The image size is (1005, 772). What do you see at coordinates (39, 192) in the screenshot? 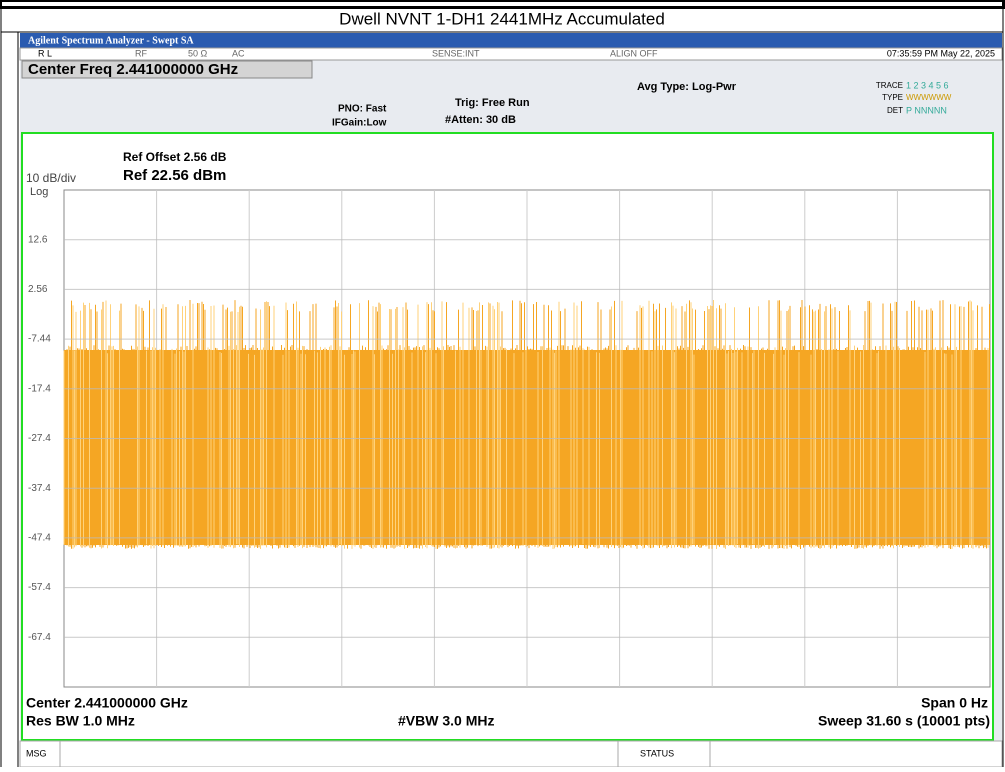
I see `log-label: Log` at bounding box center [39, 192].